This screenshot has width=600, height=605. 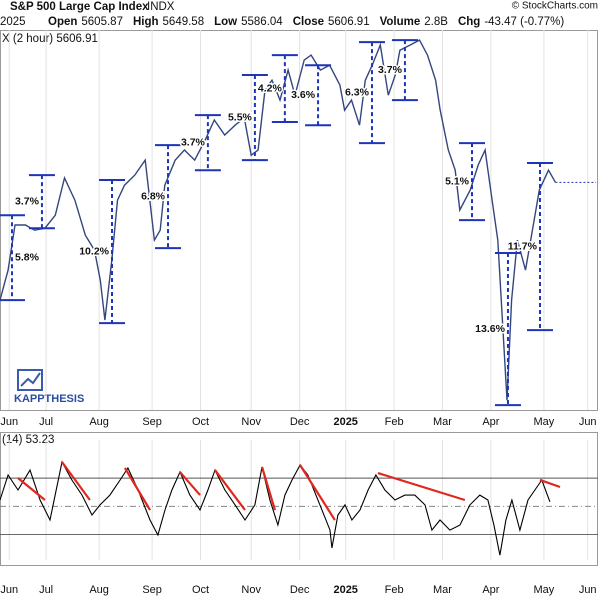 What do you see at coordinates (357, 92) in the screenshot?
I see `range-label: 6.3%` at bounding box center [357, 92].